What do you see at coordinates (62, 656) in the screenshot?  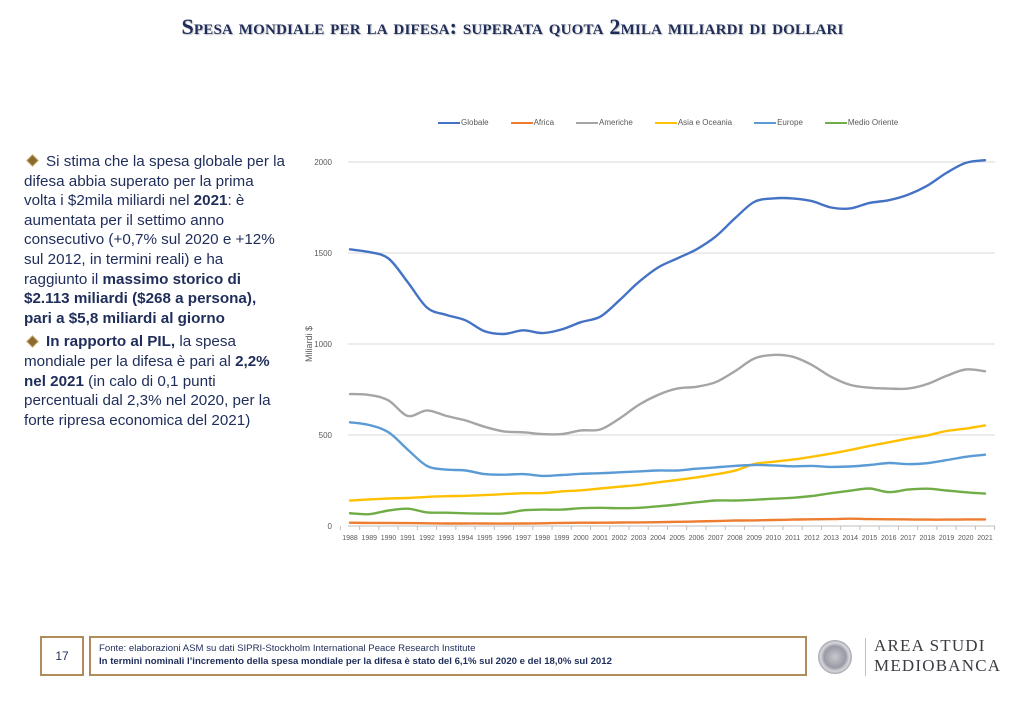 I see `page-number: 17` at bounding box center [62, 656].